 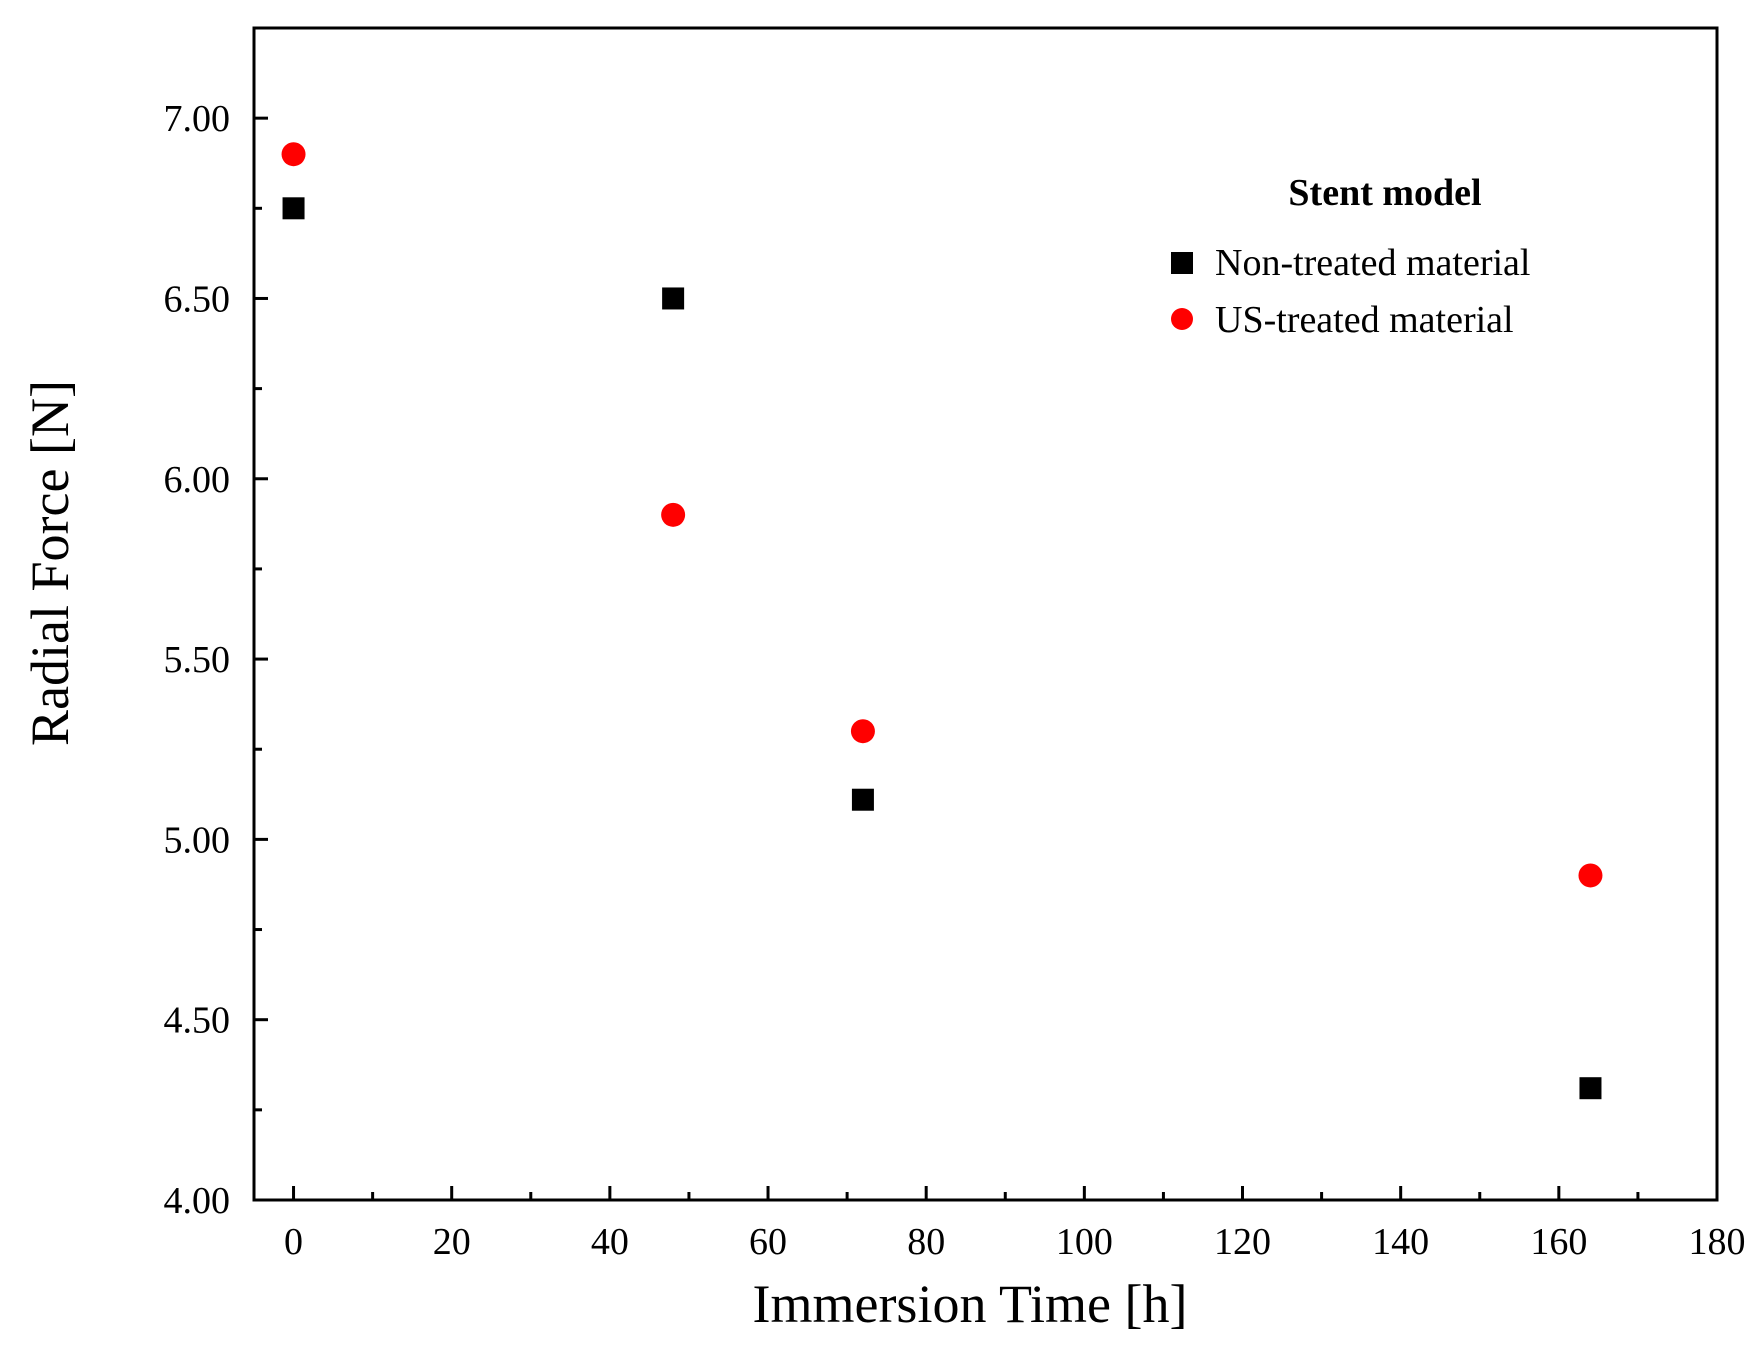 I want to click on x-tick-label: 40, so click(x=610, y=1242).